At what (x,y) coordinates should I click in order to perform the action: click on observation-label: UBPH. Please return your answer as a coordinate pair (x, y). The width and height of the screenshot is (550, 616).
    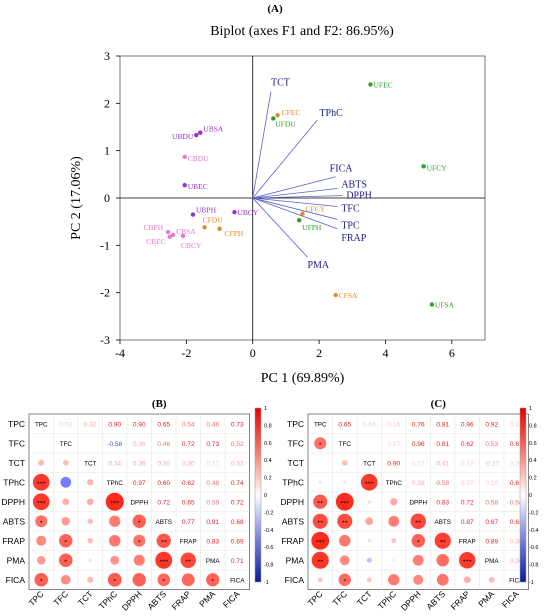
    Looking at the image, I should click on (206, 210).